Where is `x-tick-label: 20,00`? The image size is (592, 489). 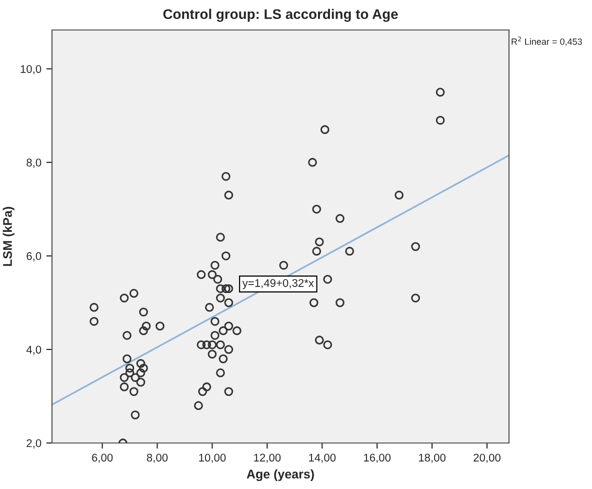 x-tick-label: 20,00 is located at coordinates (487, 458).